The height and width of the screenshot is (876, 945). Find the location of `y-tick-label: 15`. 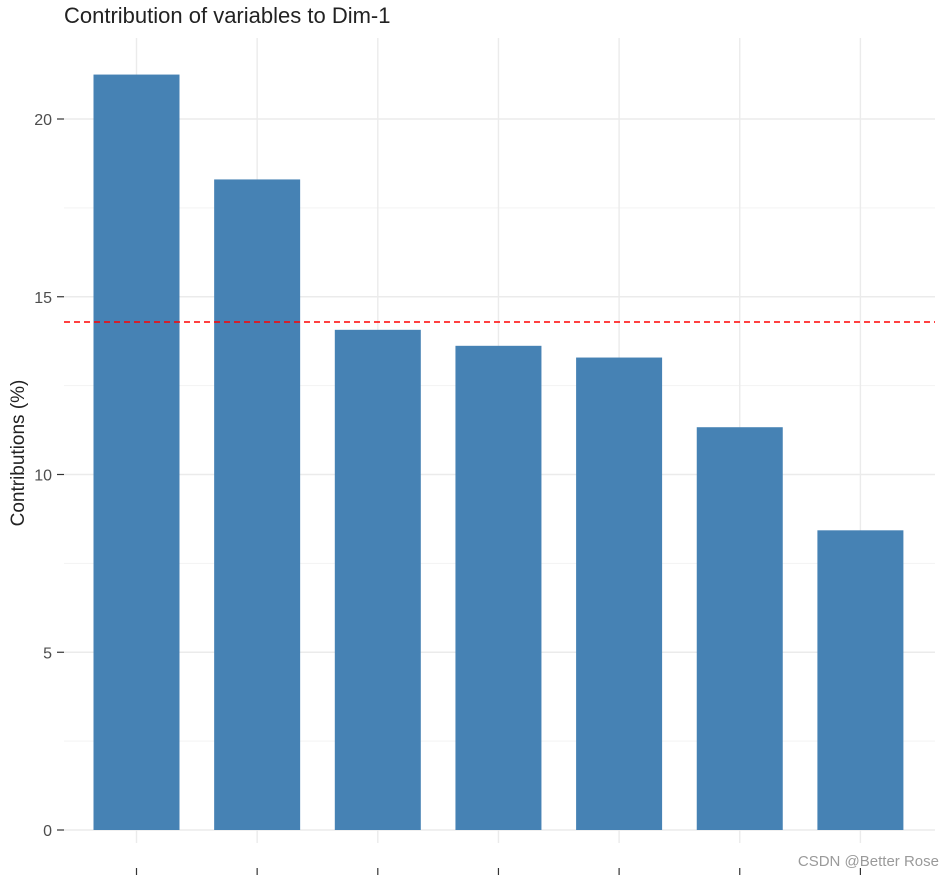

y-tick-label: 15 is located at coordinates (43, 298).